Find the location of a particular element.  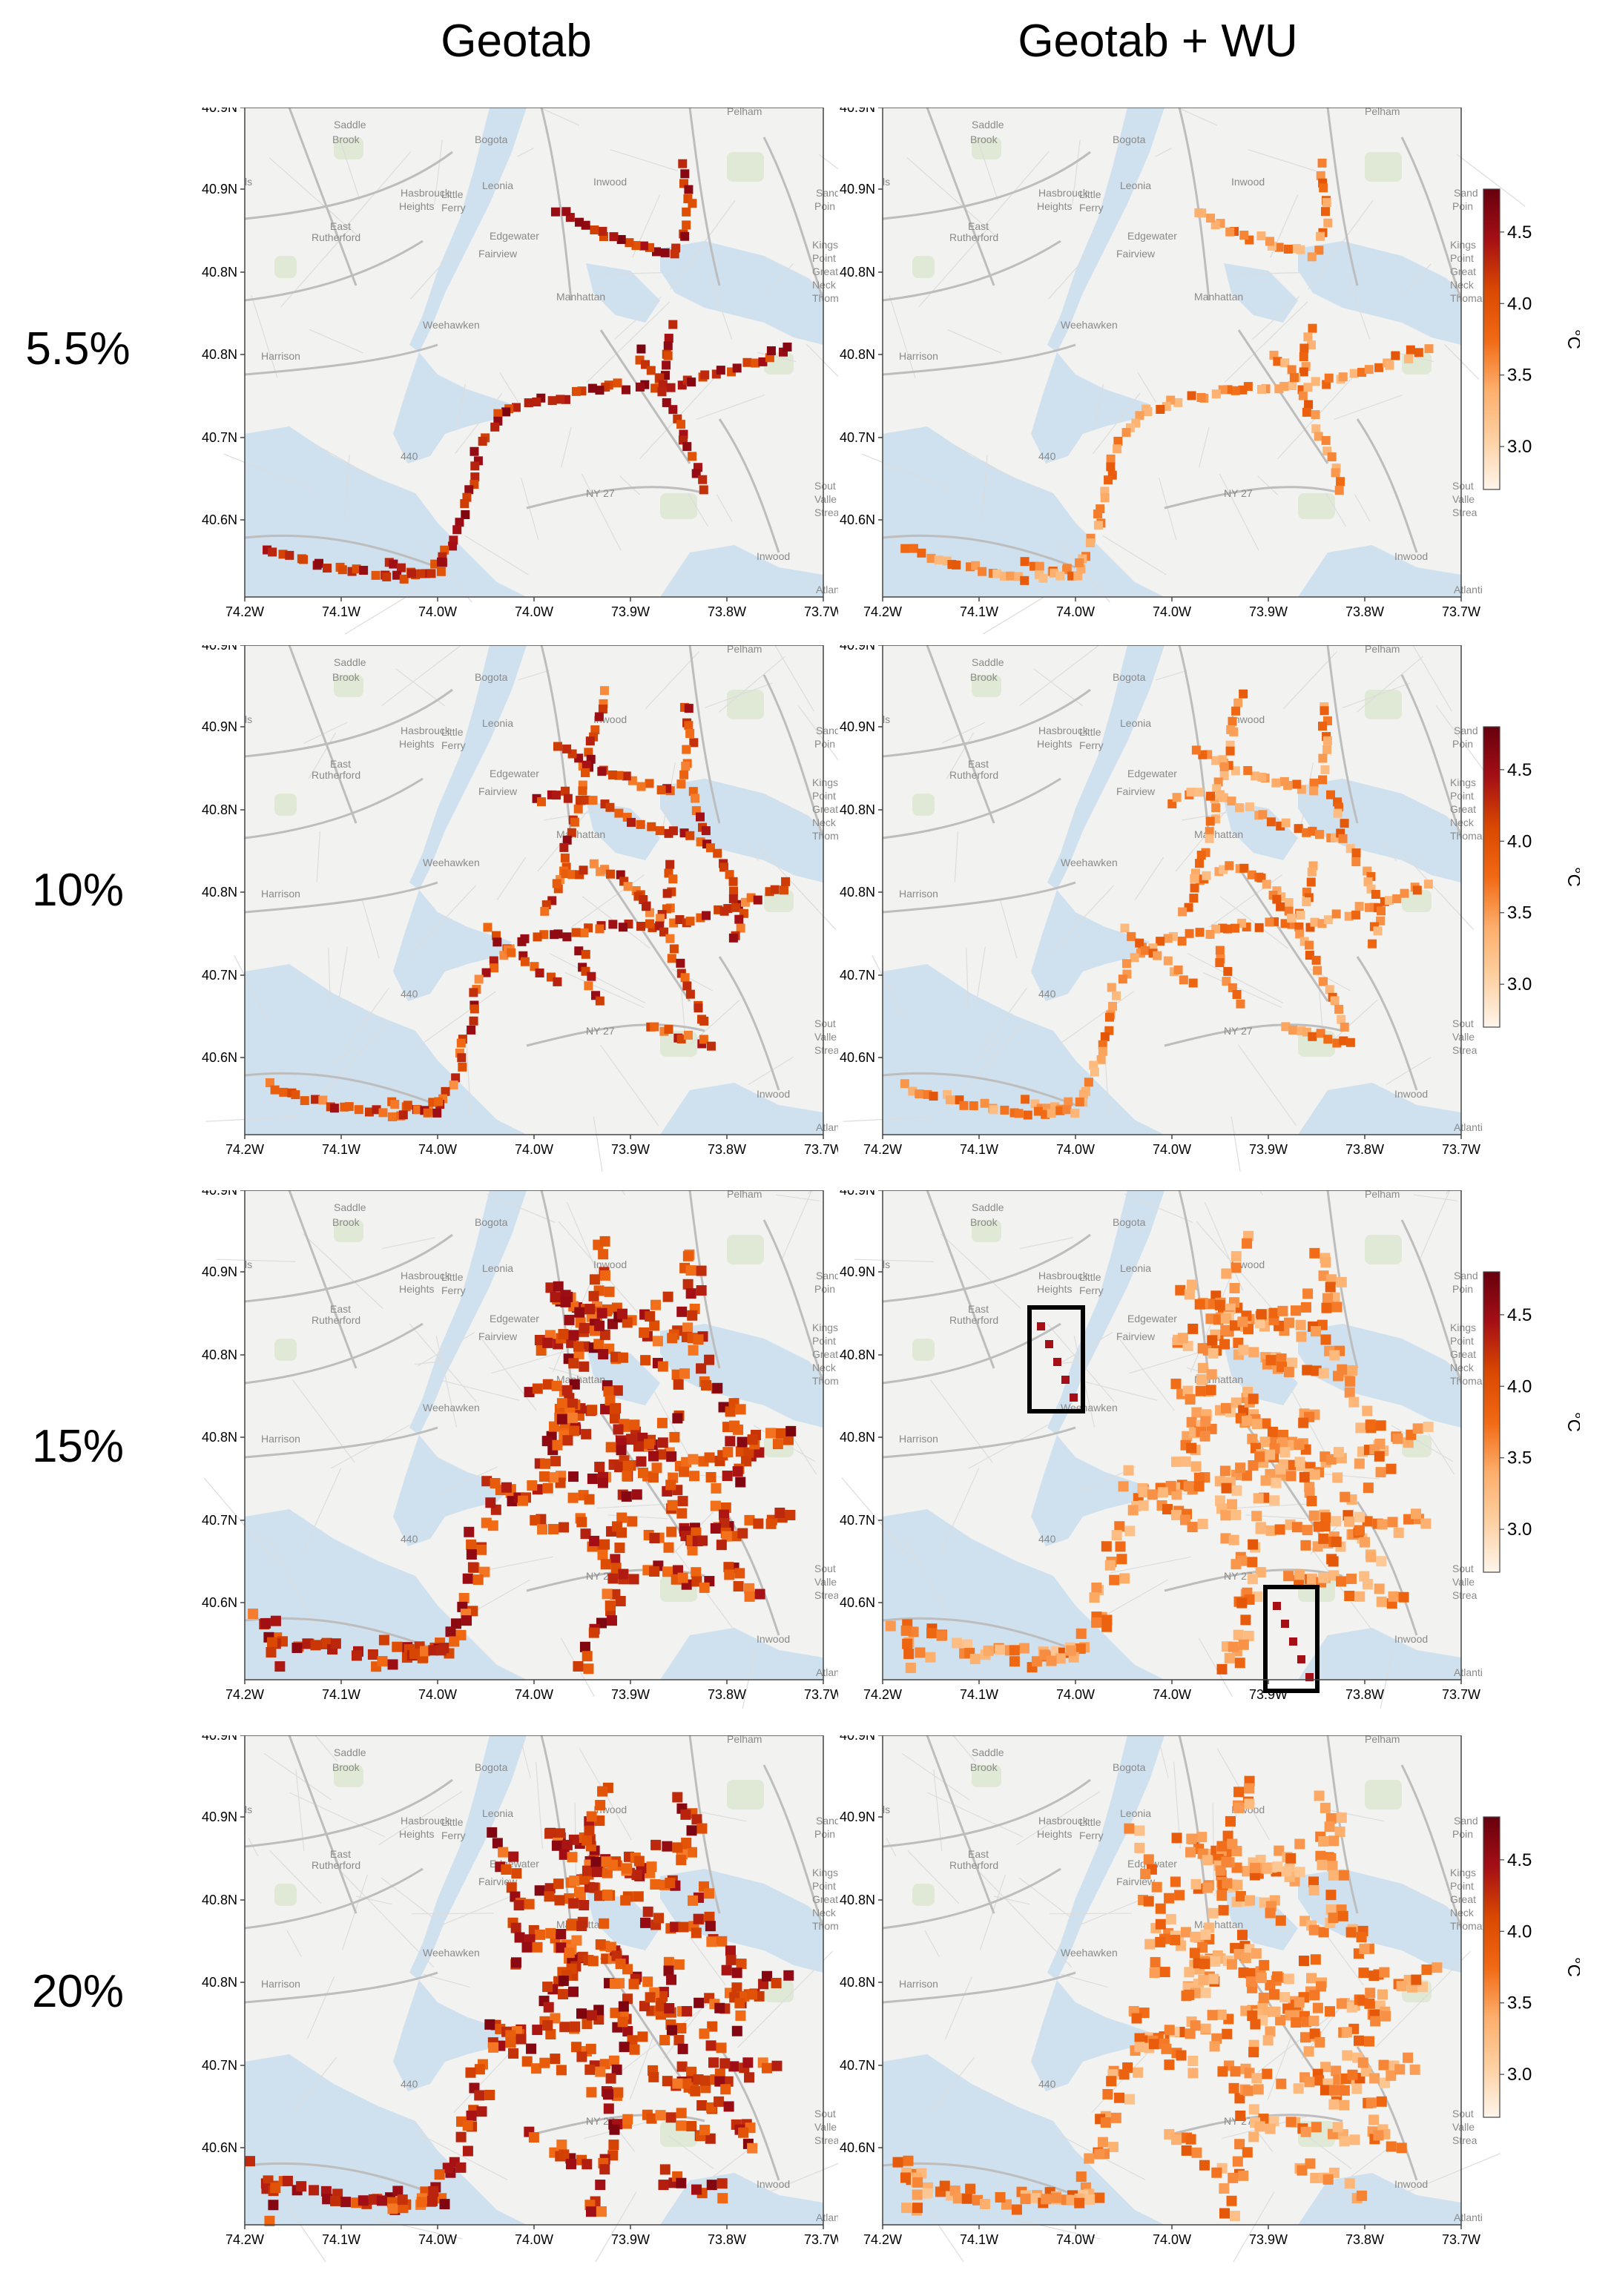

map-place-label: Sout is located at coordinates (1463, 2113).